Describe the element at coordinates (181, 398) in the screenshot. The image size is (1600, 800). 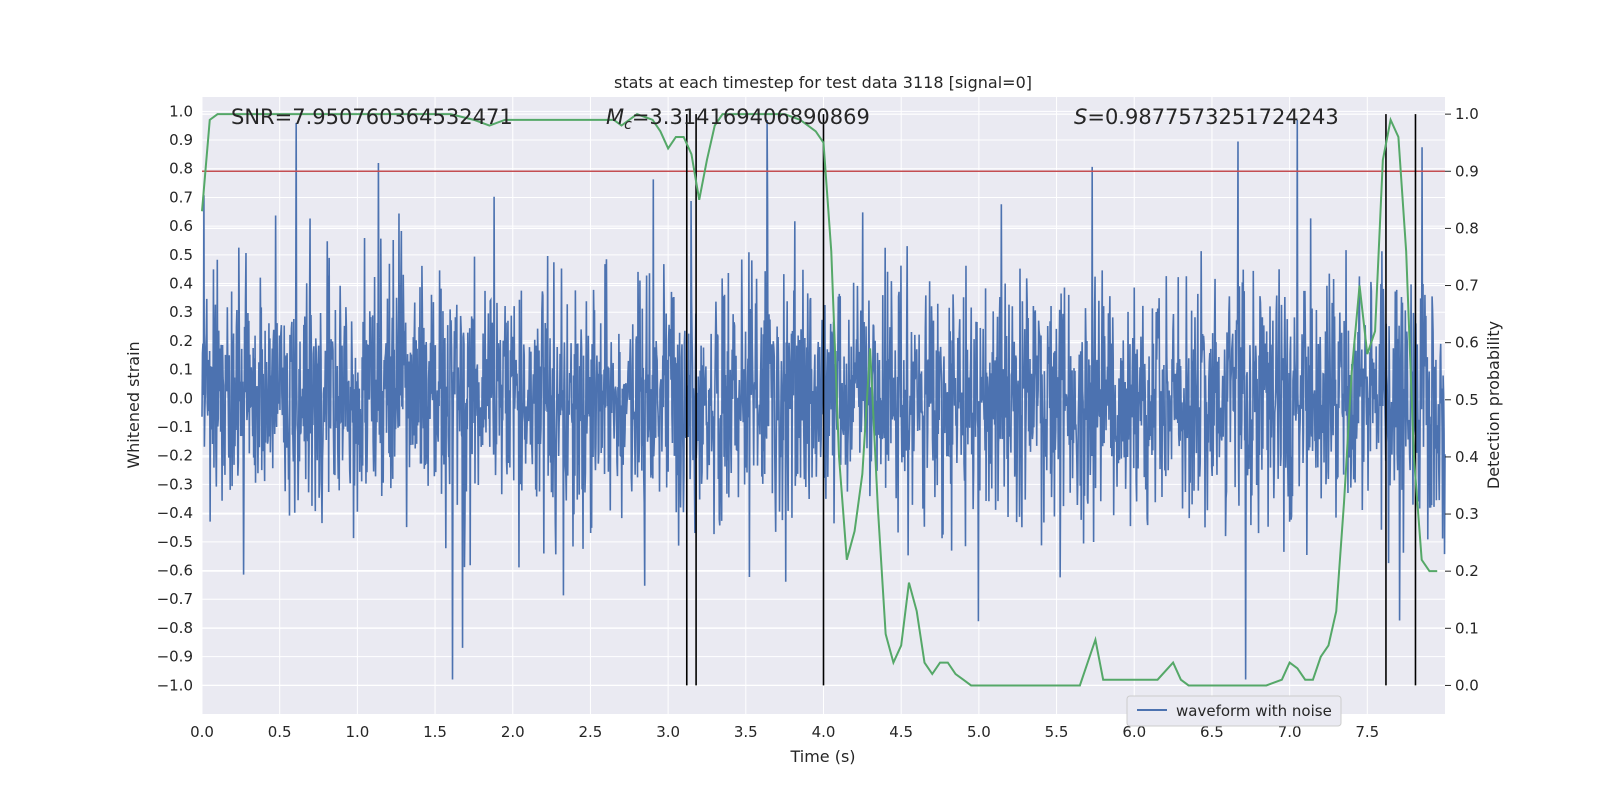
I see `y-tick-label: 0.0` at that location.